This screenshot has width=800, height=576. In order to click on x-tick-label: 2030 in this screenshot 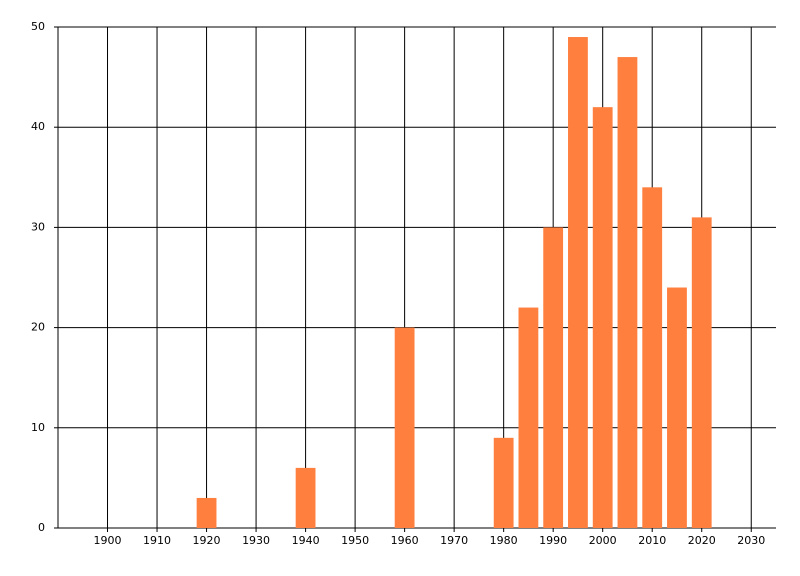, I will do `click(751, 540)`.